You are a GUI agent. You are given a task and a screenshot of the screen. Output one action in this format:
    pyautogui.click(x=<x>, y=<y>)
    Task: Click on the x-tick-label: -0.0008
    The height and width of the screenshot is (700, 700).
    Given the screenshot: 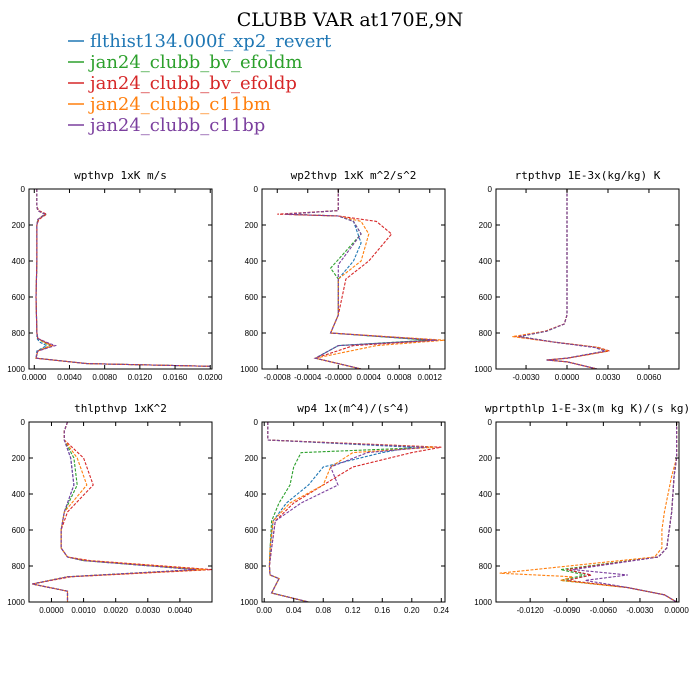 What is the action you would take?
    pyautogui.click(x=278, y=377)
    